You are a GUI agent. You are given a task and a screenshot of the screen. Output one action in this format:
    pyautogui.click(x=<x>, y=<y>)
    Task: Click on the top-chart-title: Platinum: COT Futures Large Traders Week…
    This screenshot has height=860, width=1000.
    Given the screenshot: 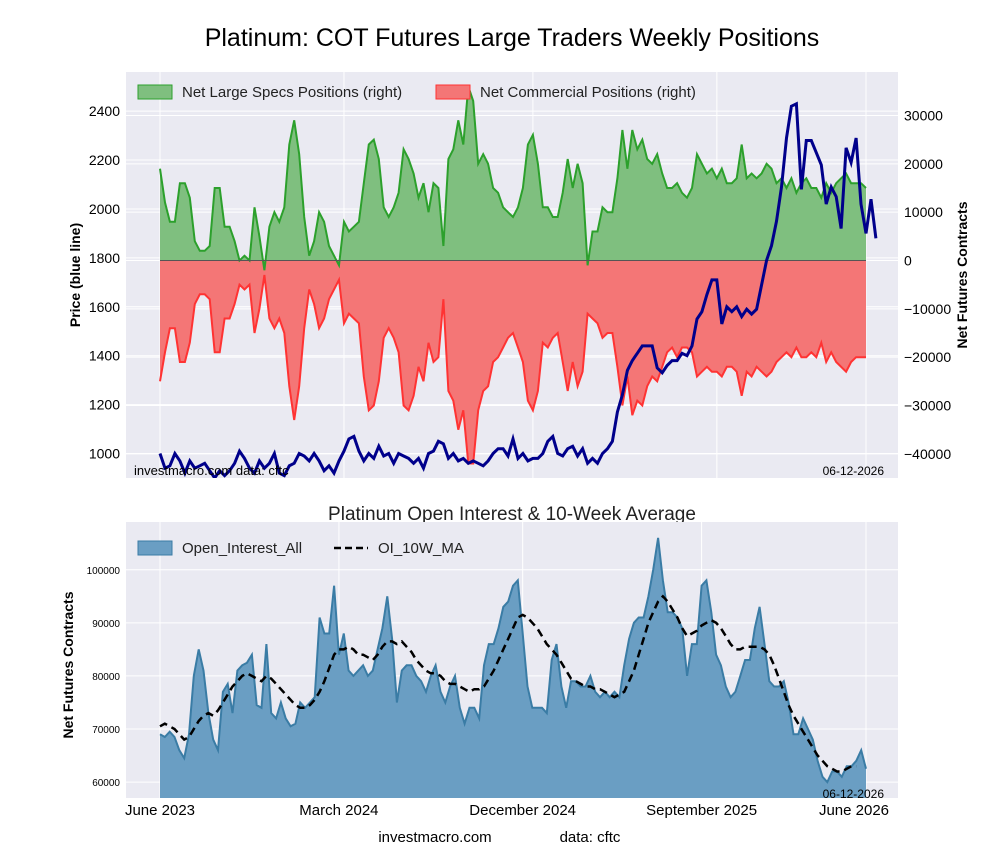 What is the action you would take?
    pyautogui.click(x=512, y=38)
    